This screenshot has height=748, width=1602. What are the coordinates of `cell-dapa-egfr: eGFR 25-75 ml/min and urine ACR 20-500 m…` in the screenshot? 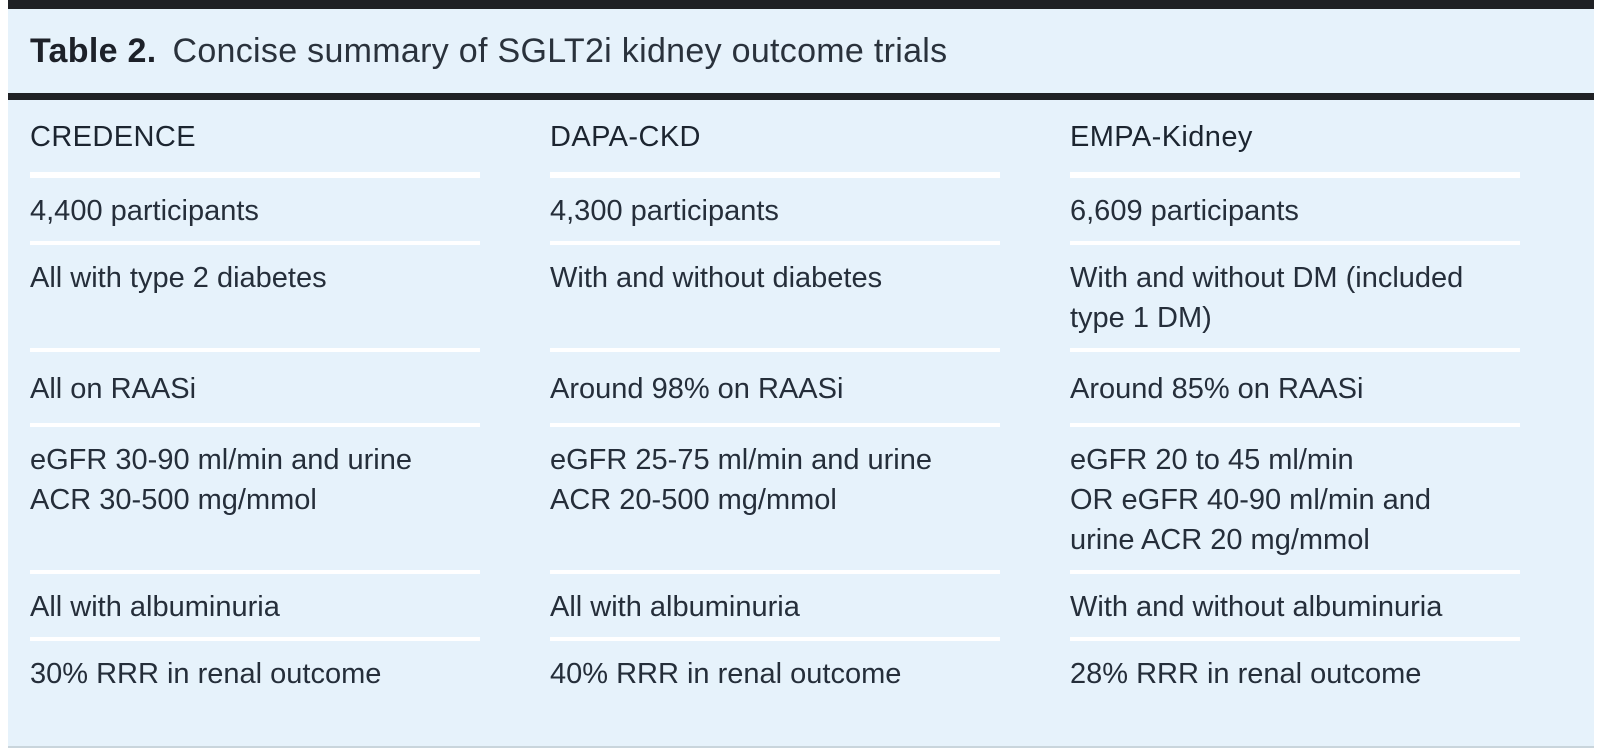 It's located at (775, 500).